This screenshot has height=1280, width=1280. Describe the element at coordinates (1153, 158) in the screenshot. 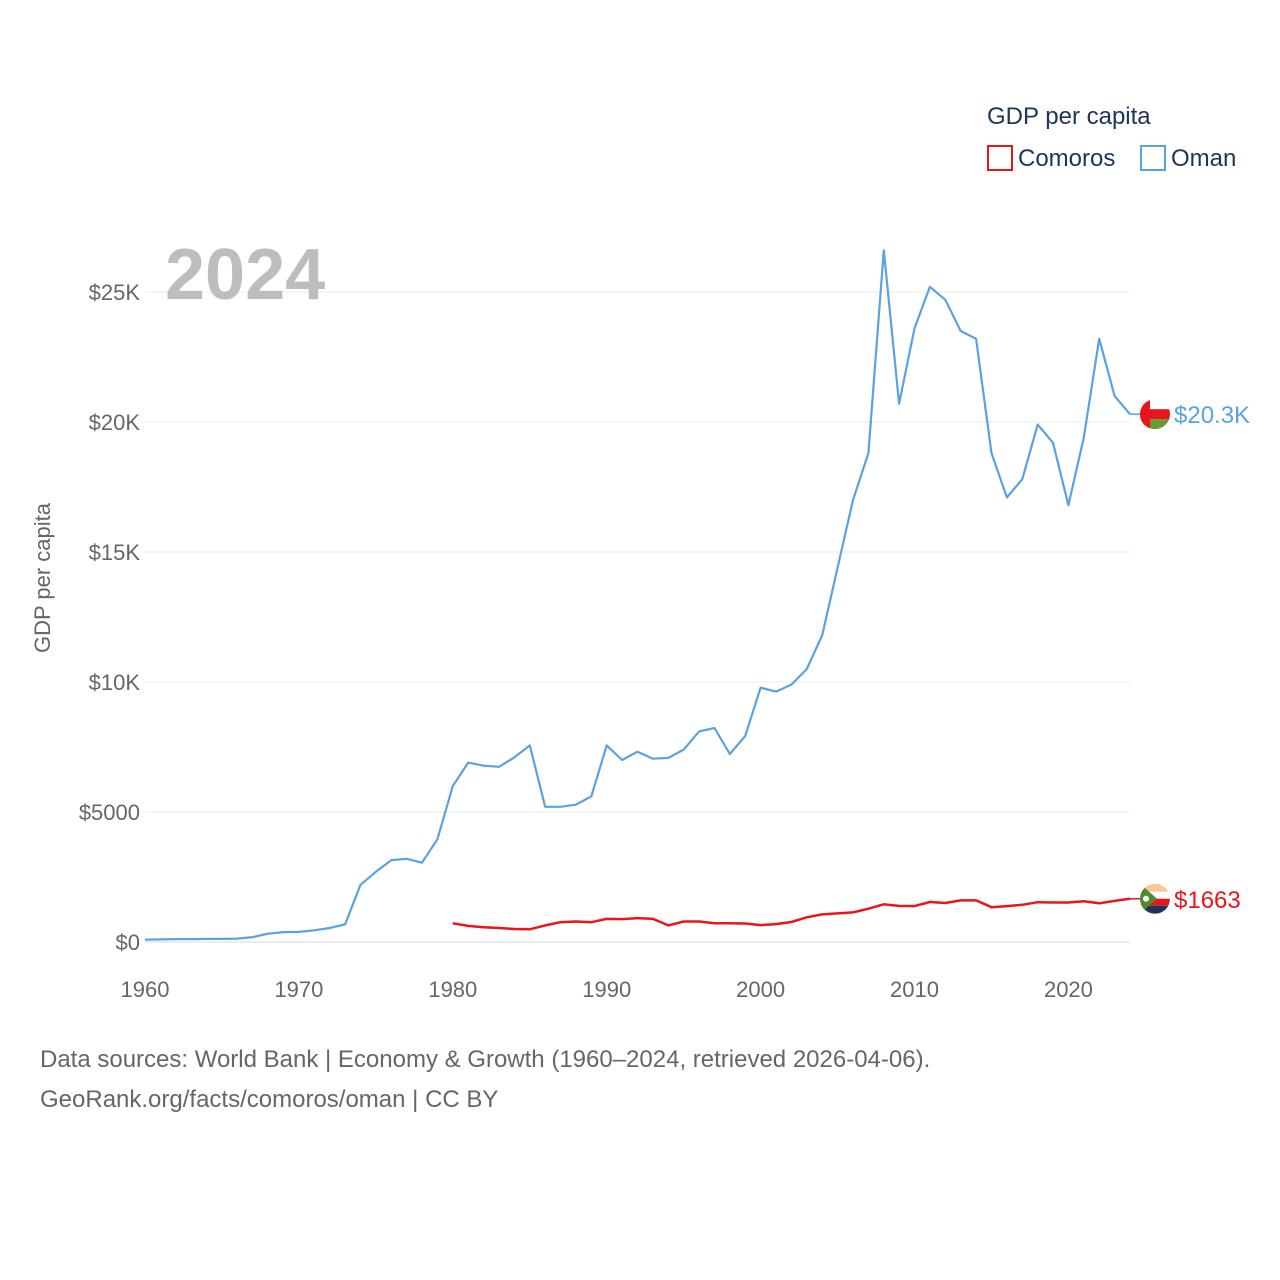

I see `legend-swatch-oman` at that location.